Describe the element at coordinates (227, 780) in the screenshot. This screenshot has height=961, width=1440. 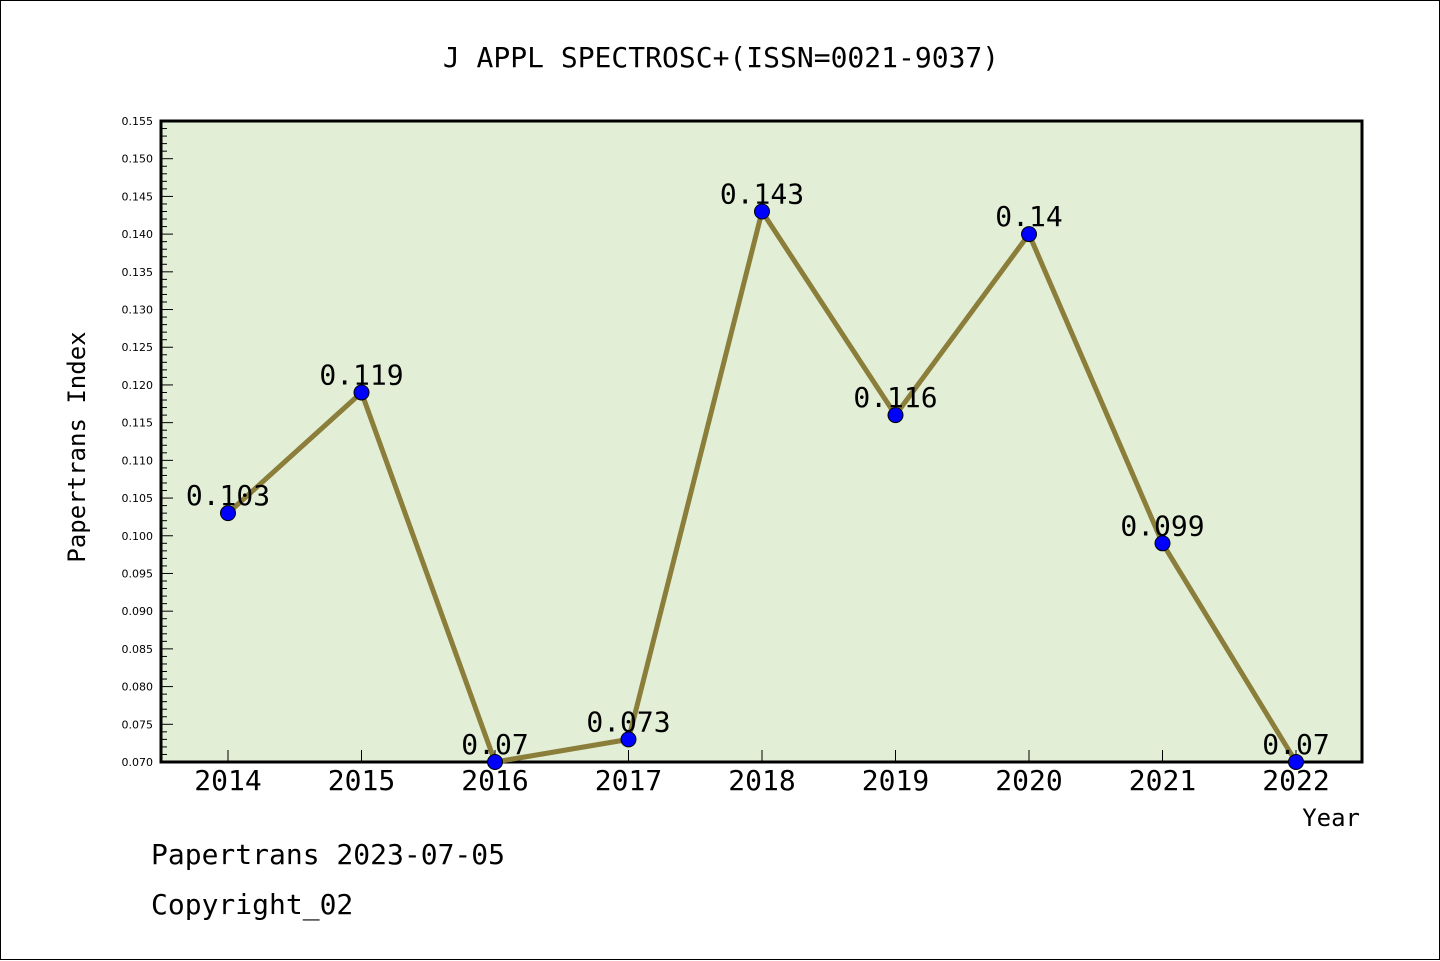
I see `x-tick-label: 2014` at that location.